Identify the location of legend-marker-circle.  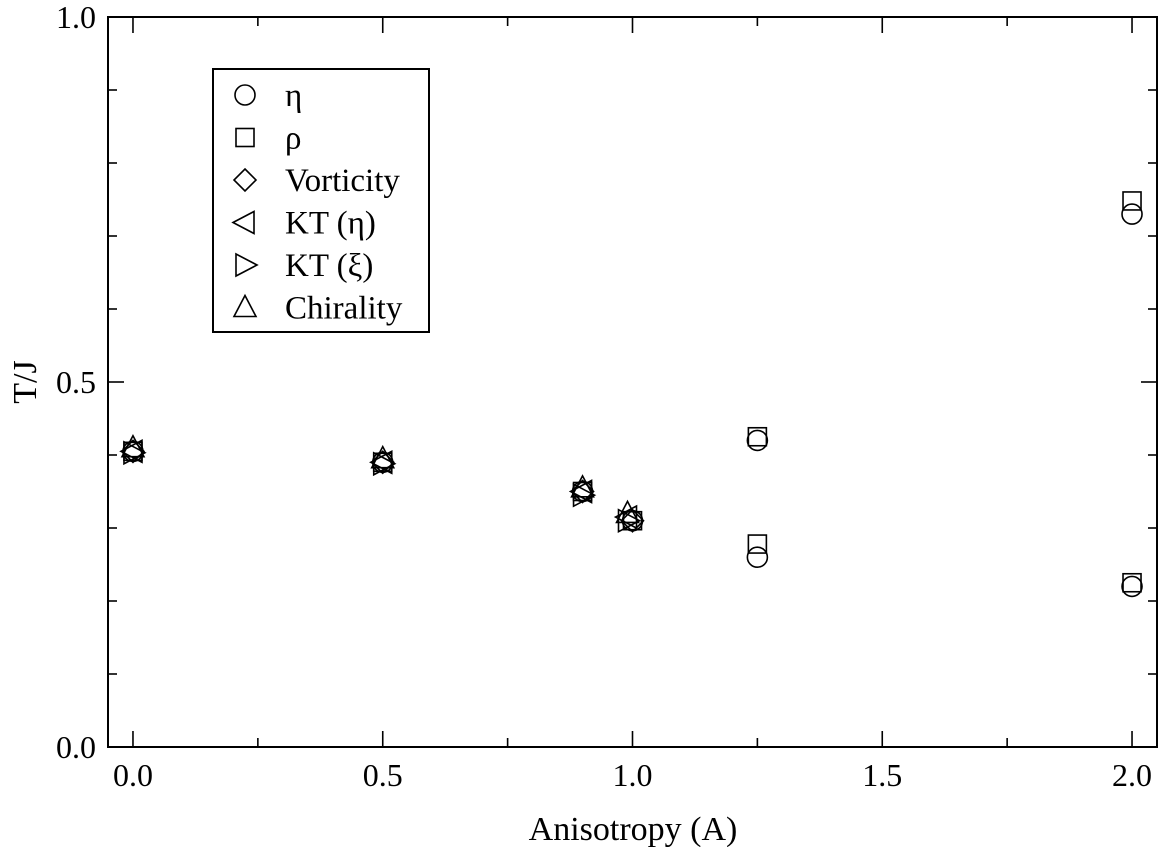
(245, 95).